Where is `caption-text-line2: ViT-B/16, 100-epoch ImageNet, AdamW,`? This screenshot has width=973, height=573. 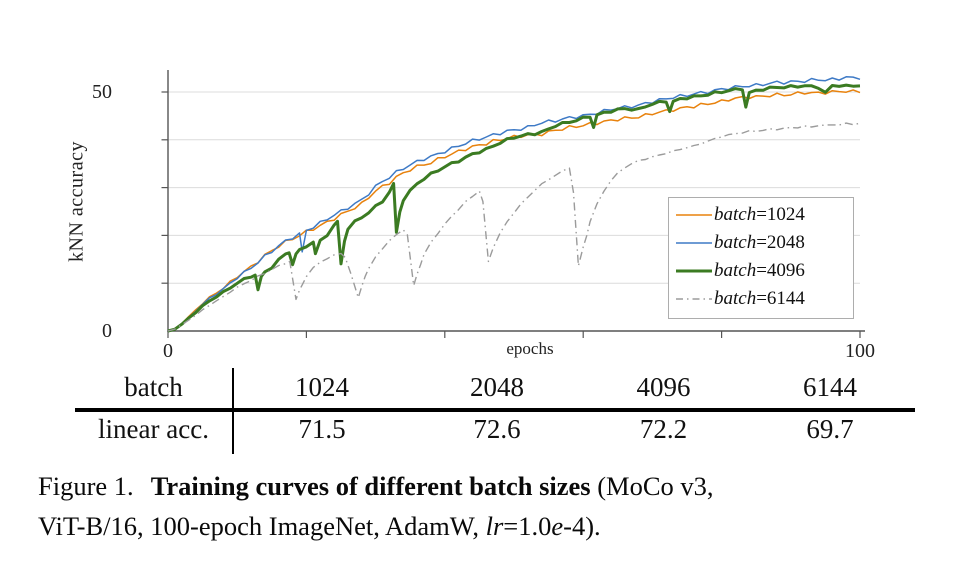
caption-text-line2: ViT-B/16, 100-epoch ImageNet, AdamW, is located at coordinates (262, 526).